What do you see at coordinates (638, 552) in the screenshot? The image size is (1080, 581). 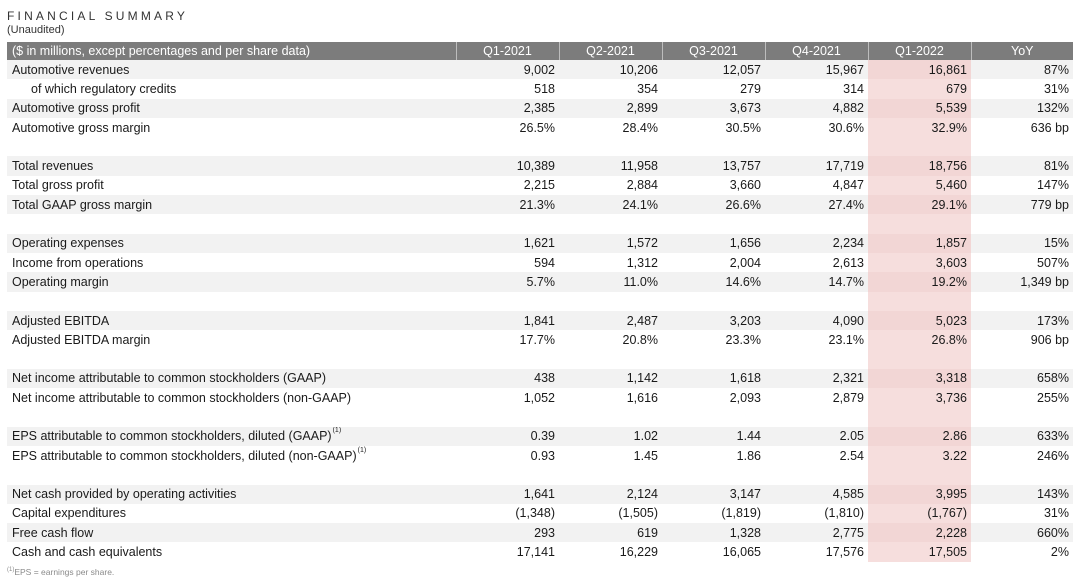 I see `value-cell: 16,229` at bounding box center [638, 552].